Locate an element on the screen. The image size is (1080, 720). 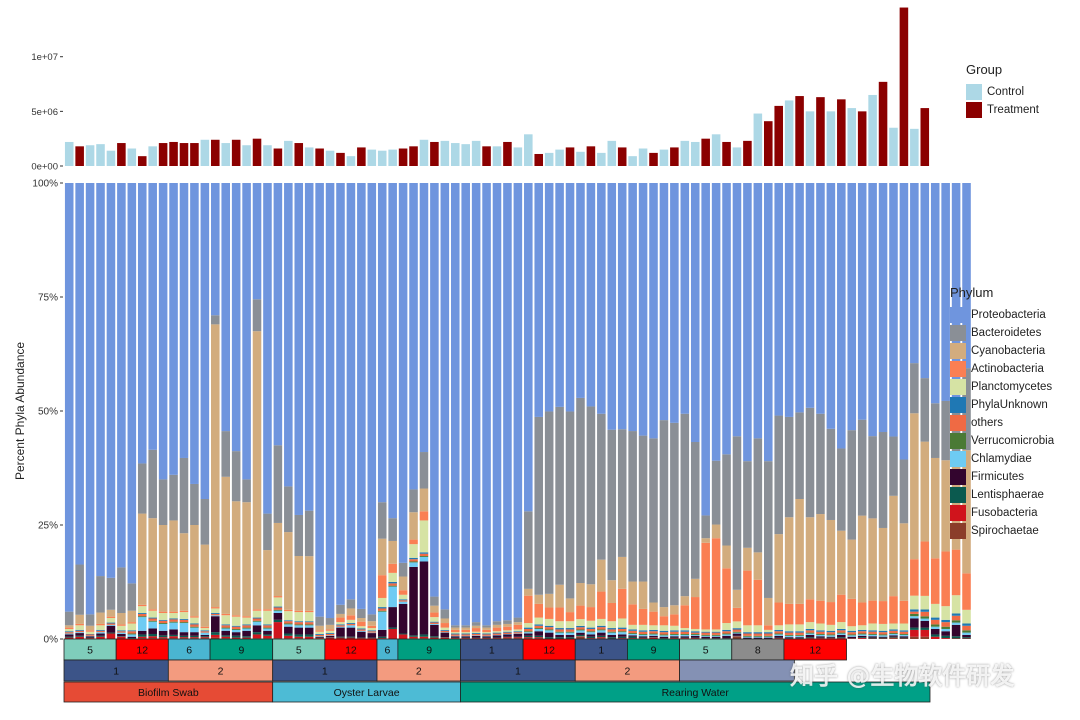
annotation-label: Rearing Water is located at coordinates (696, 693).